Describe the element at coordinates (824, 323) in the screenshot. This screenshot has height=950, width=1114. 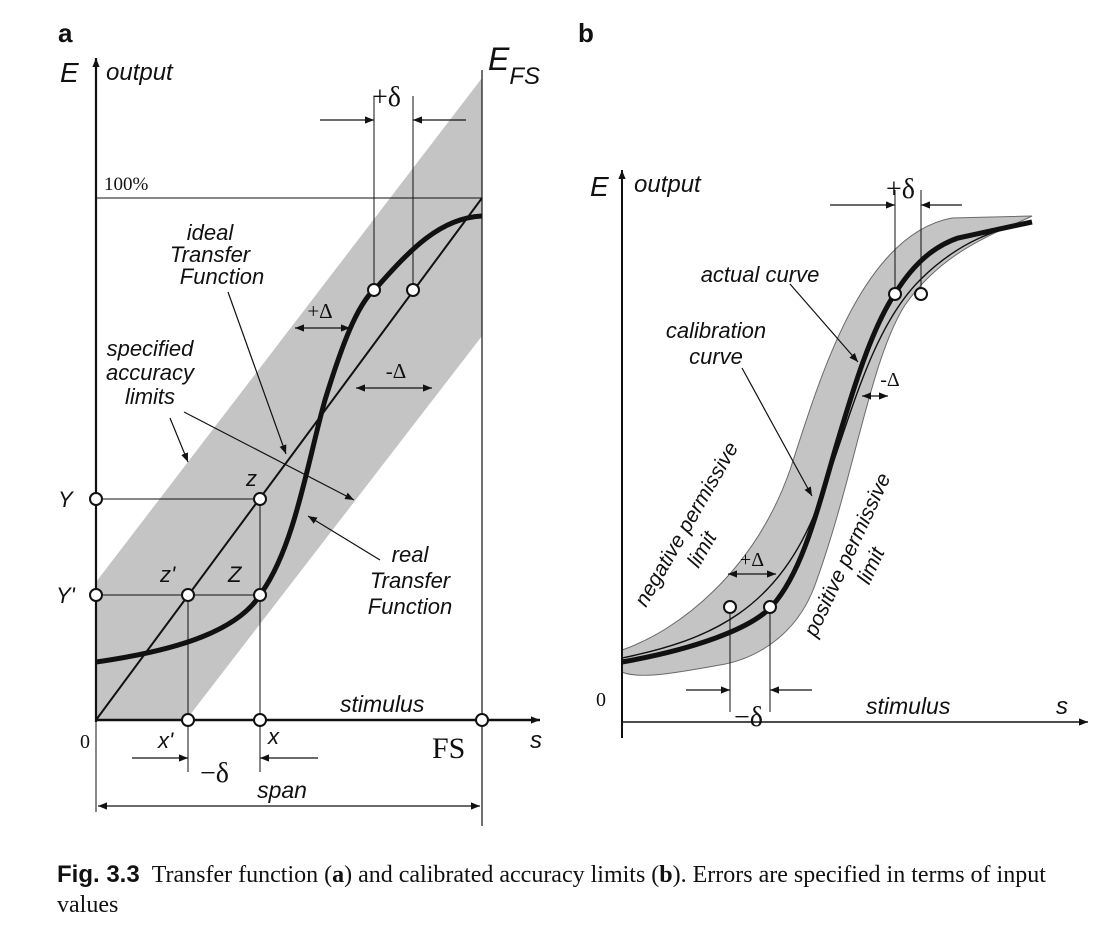
I see `leader-actual-curve` at that location.